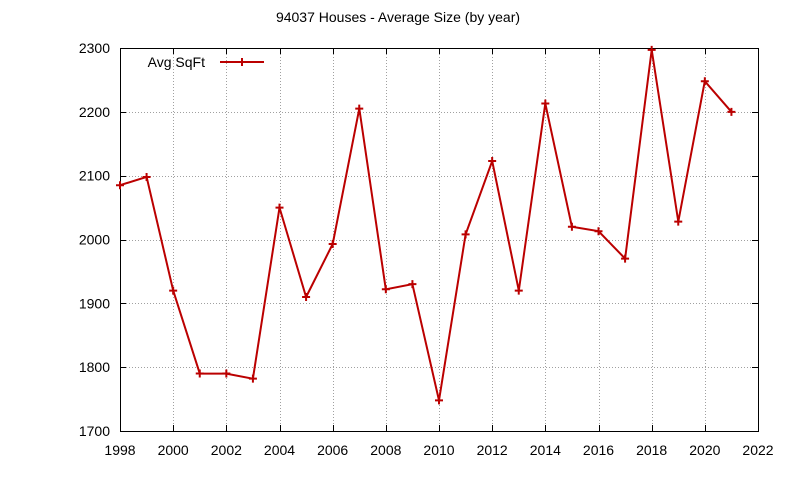 This screenshot has height=480, width=800. I want to click on y-tick-label: 1700, so click(94, 431).